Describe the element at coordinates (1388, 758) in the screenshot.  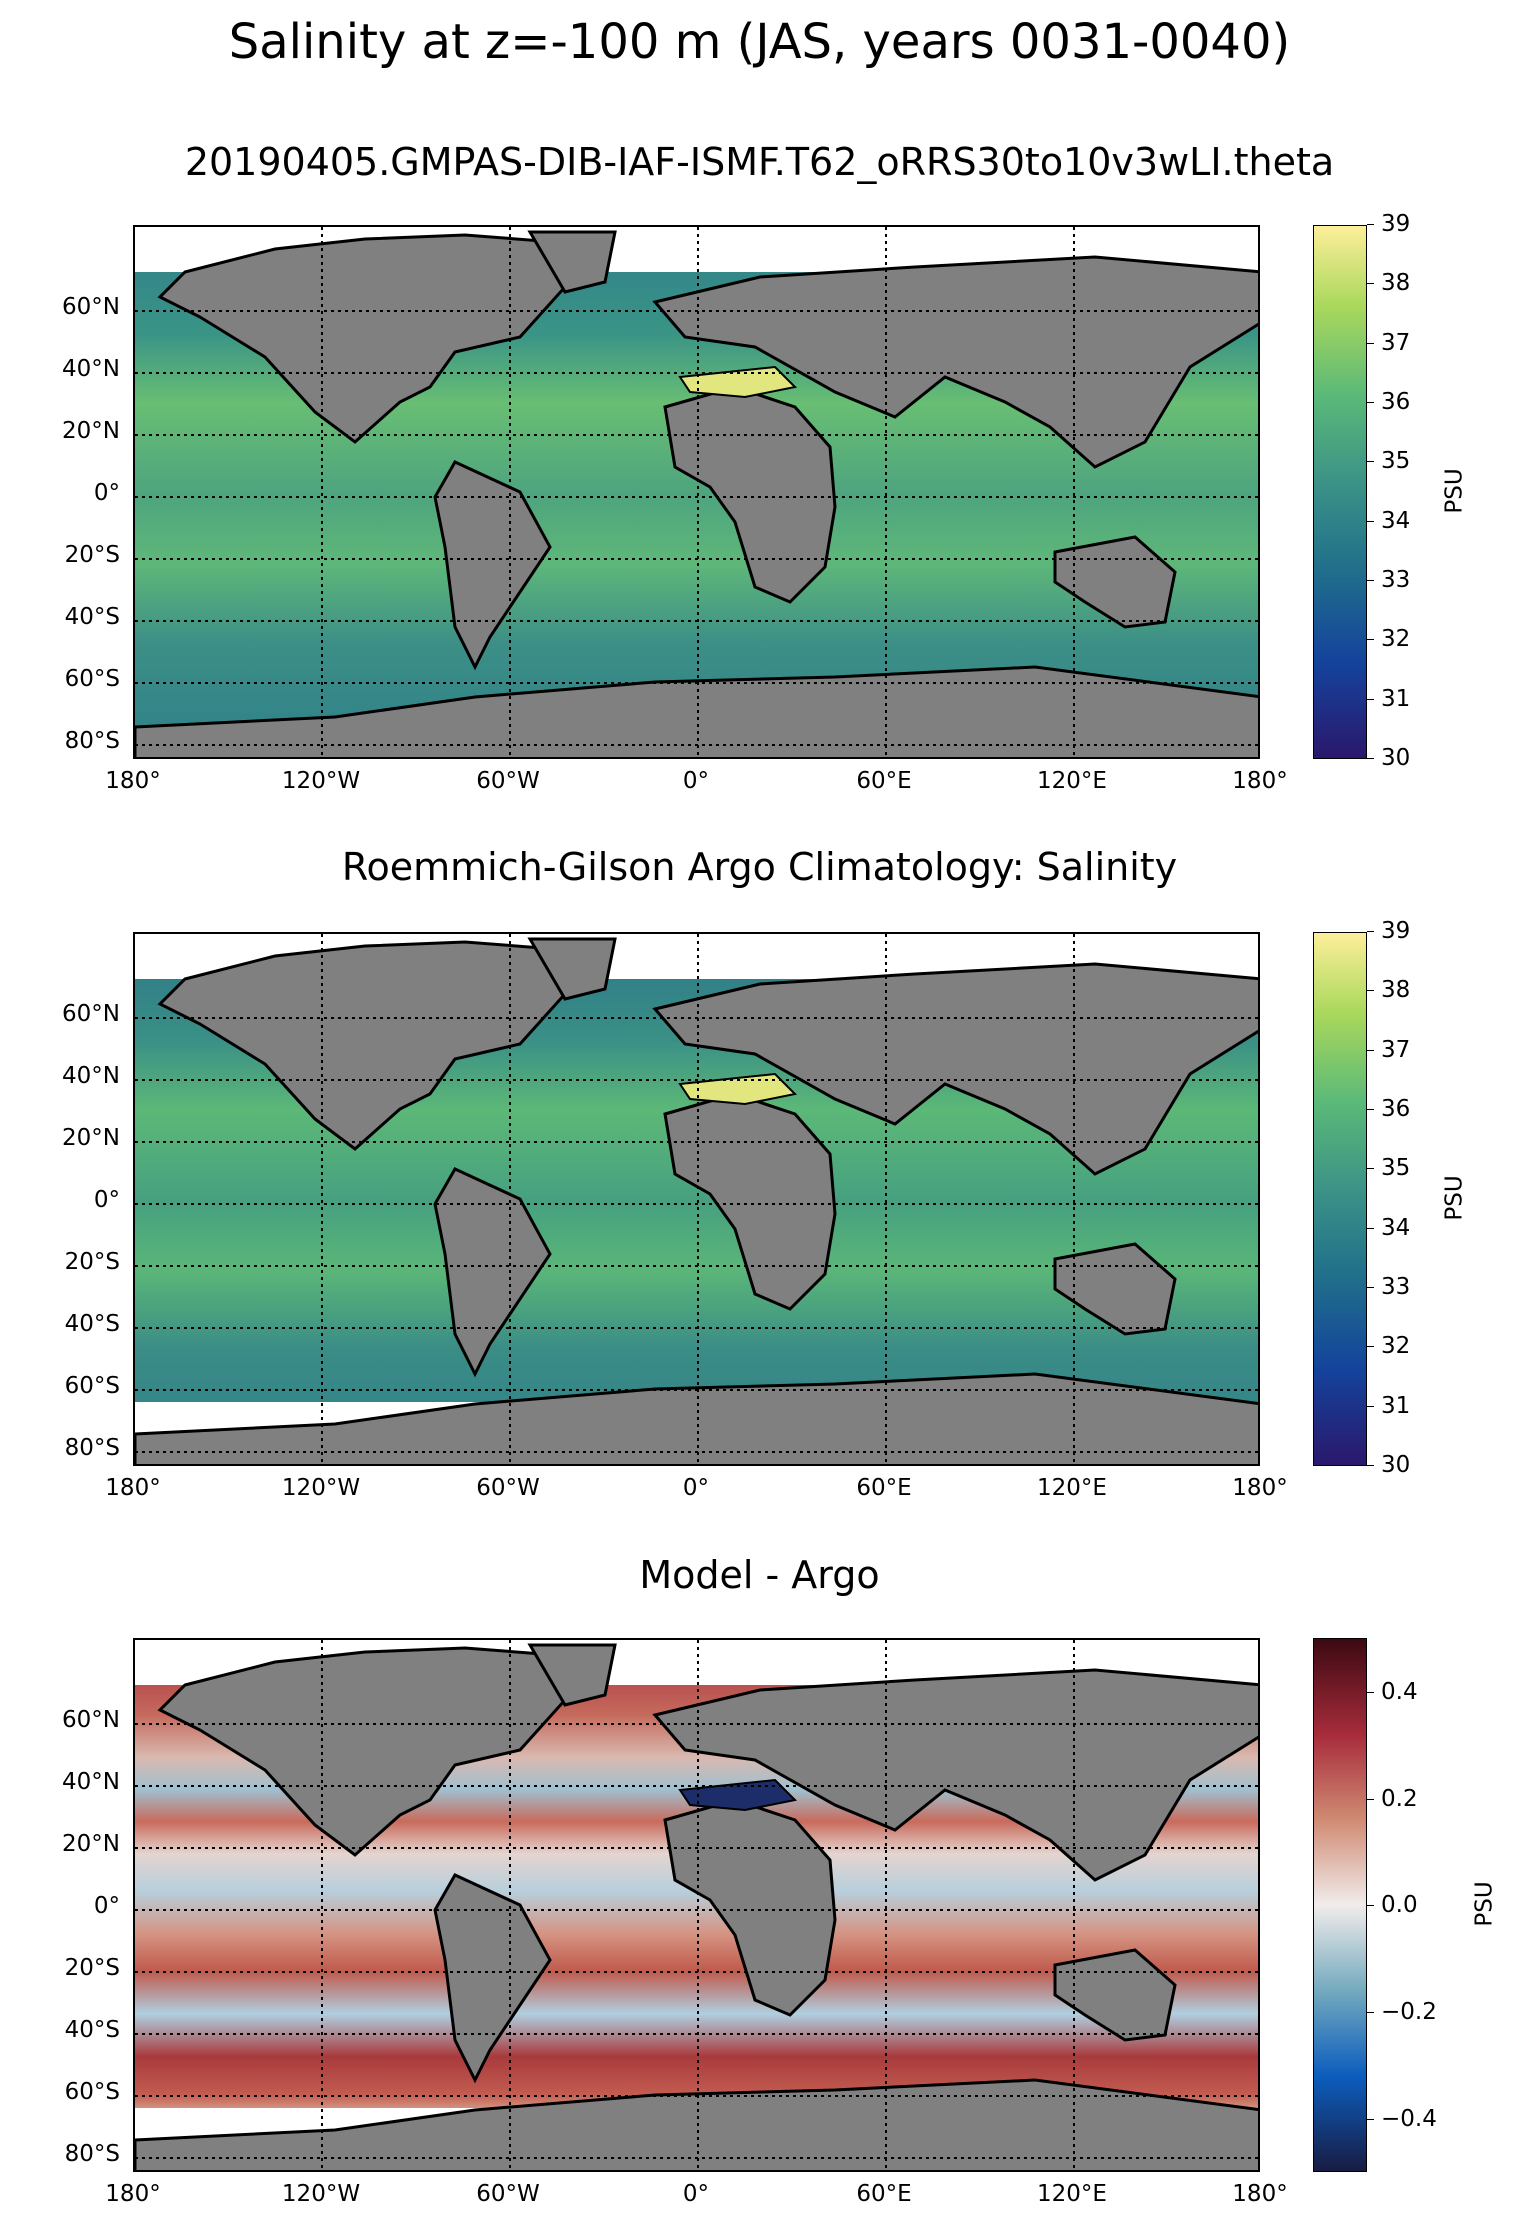
I see `cbar1-tick: 30` at that location.